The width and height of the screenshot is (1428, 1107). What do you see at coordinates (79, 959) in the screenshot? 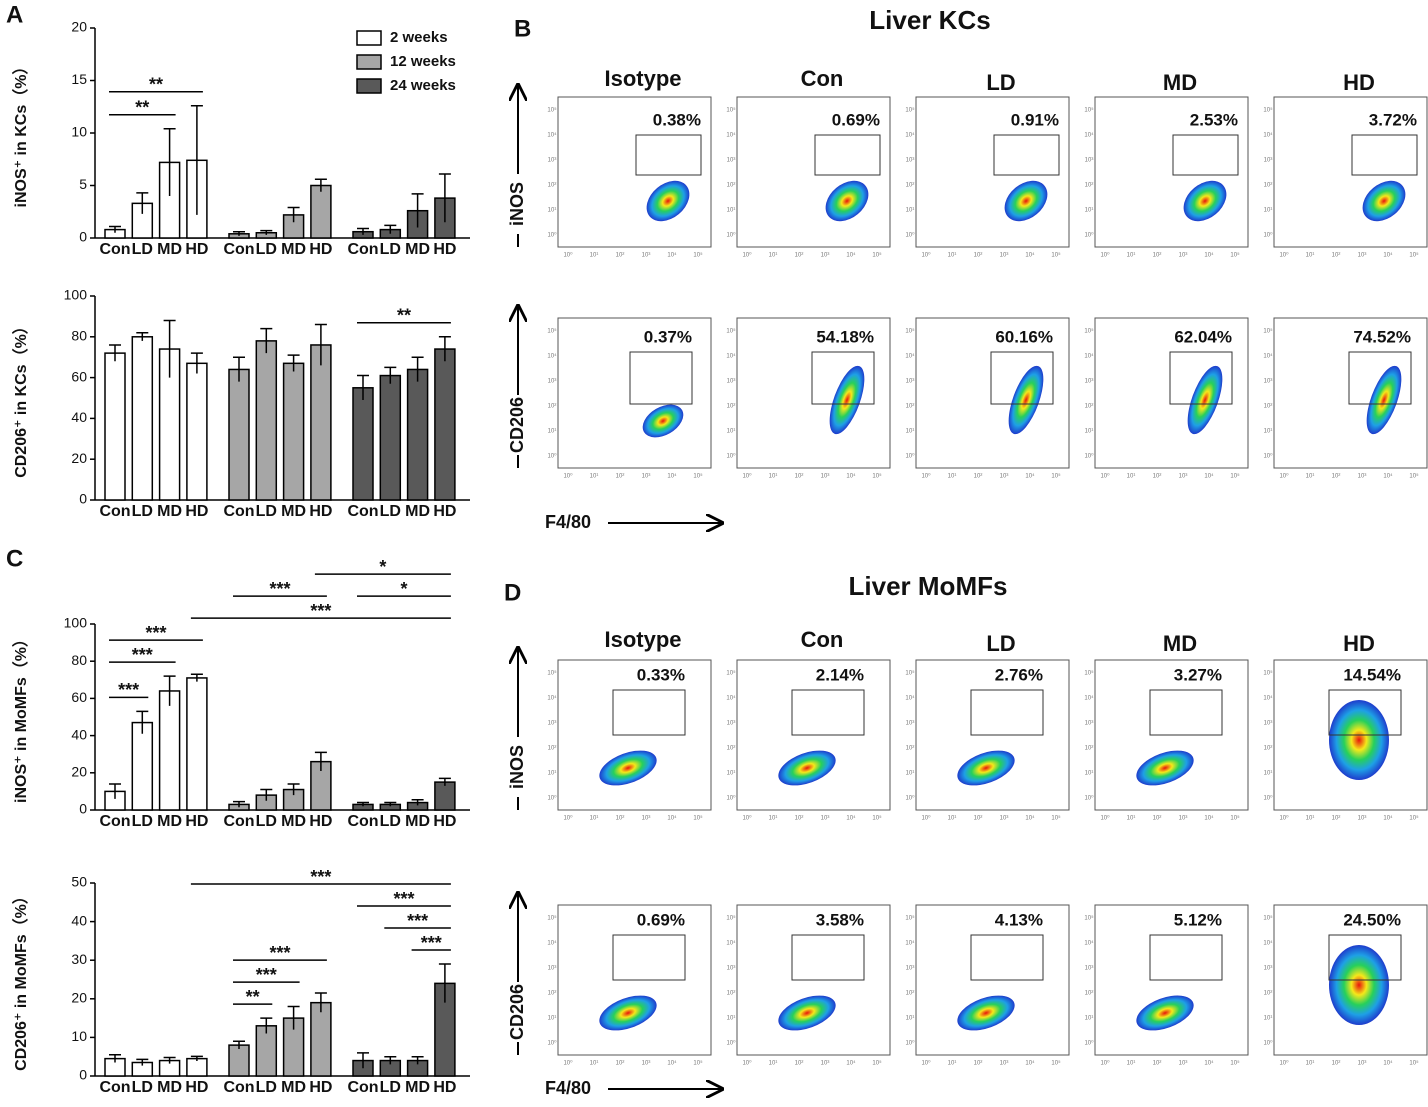
I see `y-tick-label: 30` at bounding box center [79, 959].